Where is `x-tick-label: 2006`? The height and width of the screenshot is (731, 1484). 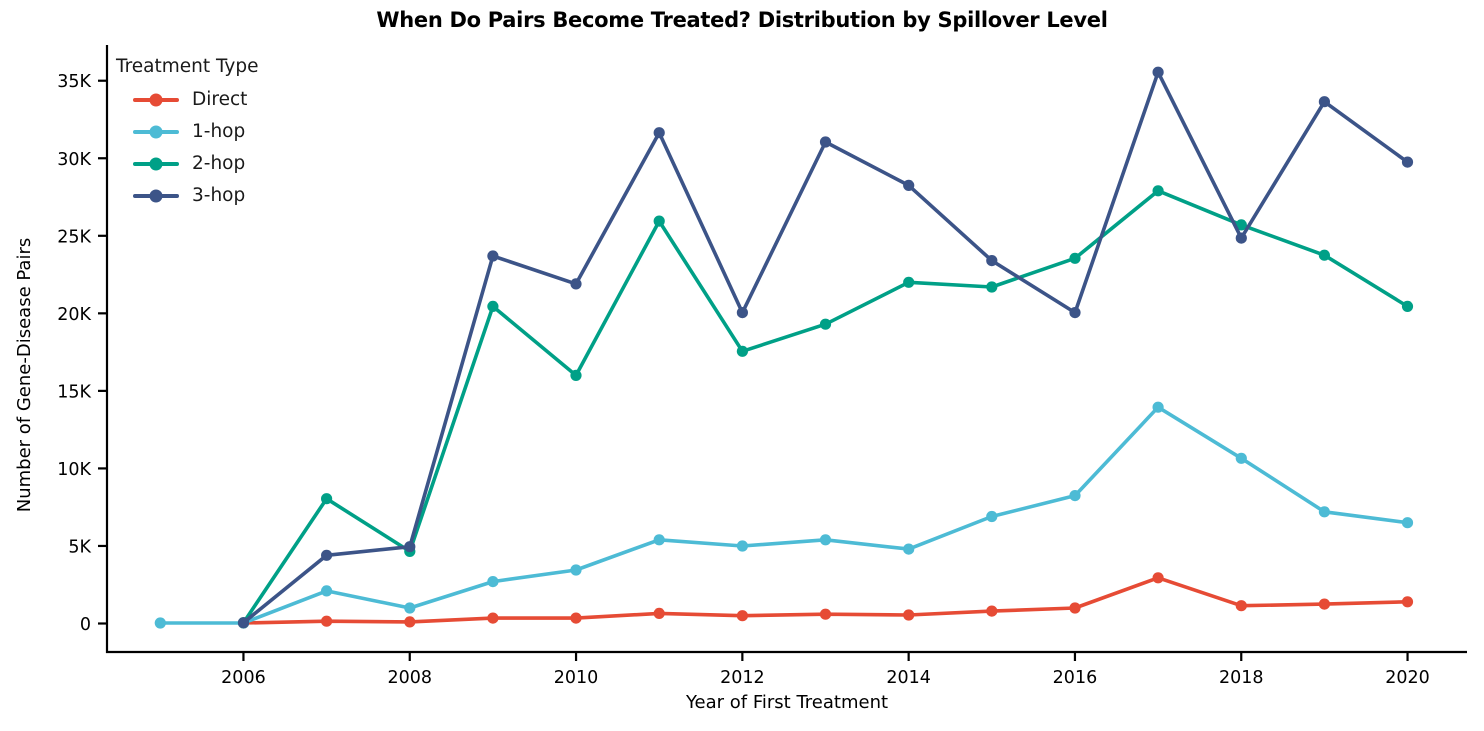
x-tick-label: 2006 is located at coordinates (243, 678).